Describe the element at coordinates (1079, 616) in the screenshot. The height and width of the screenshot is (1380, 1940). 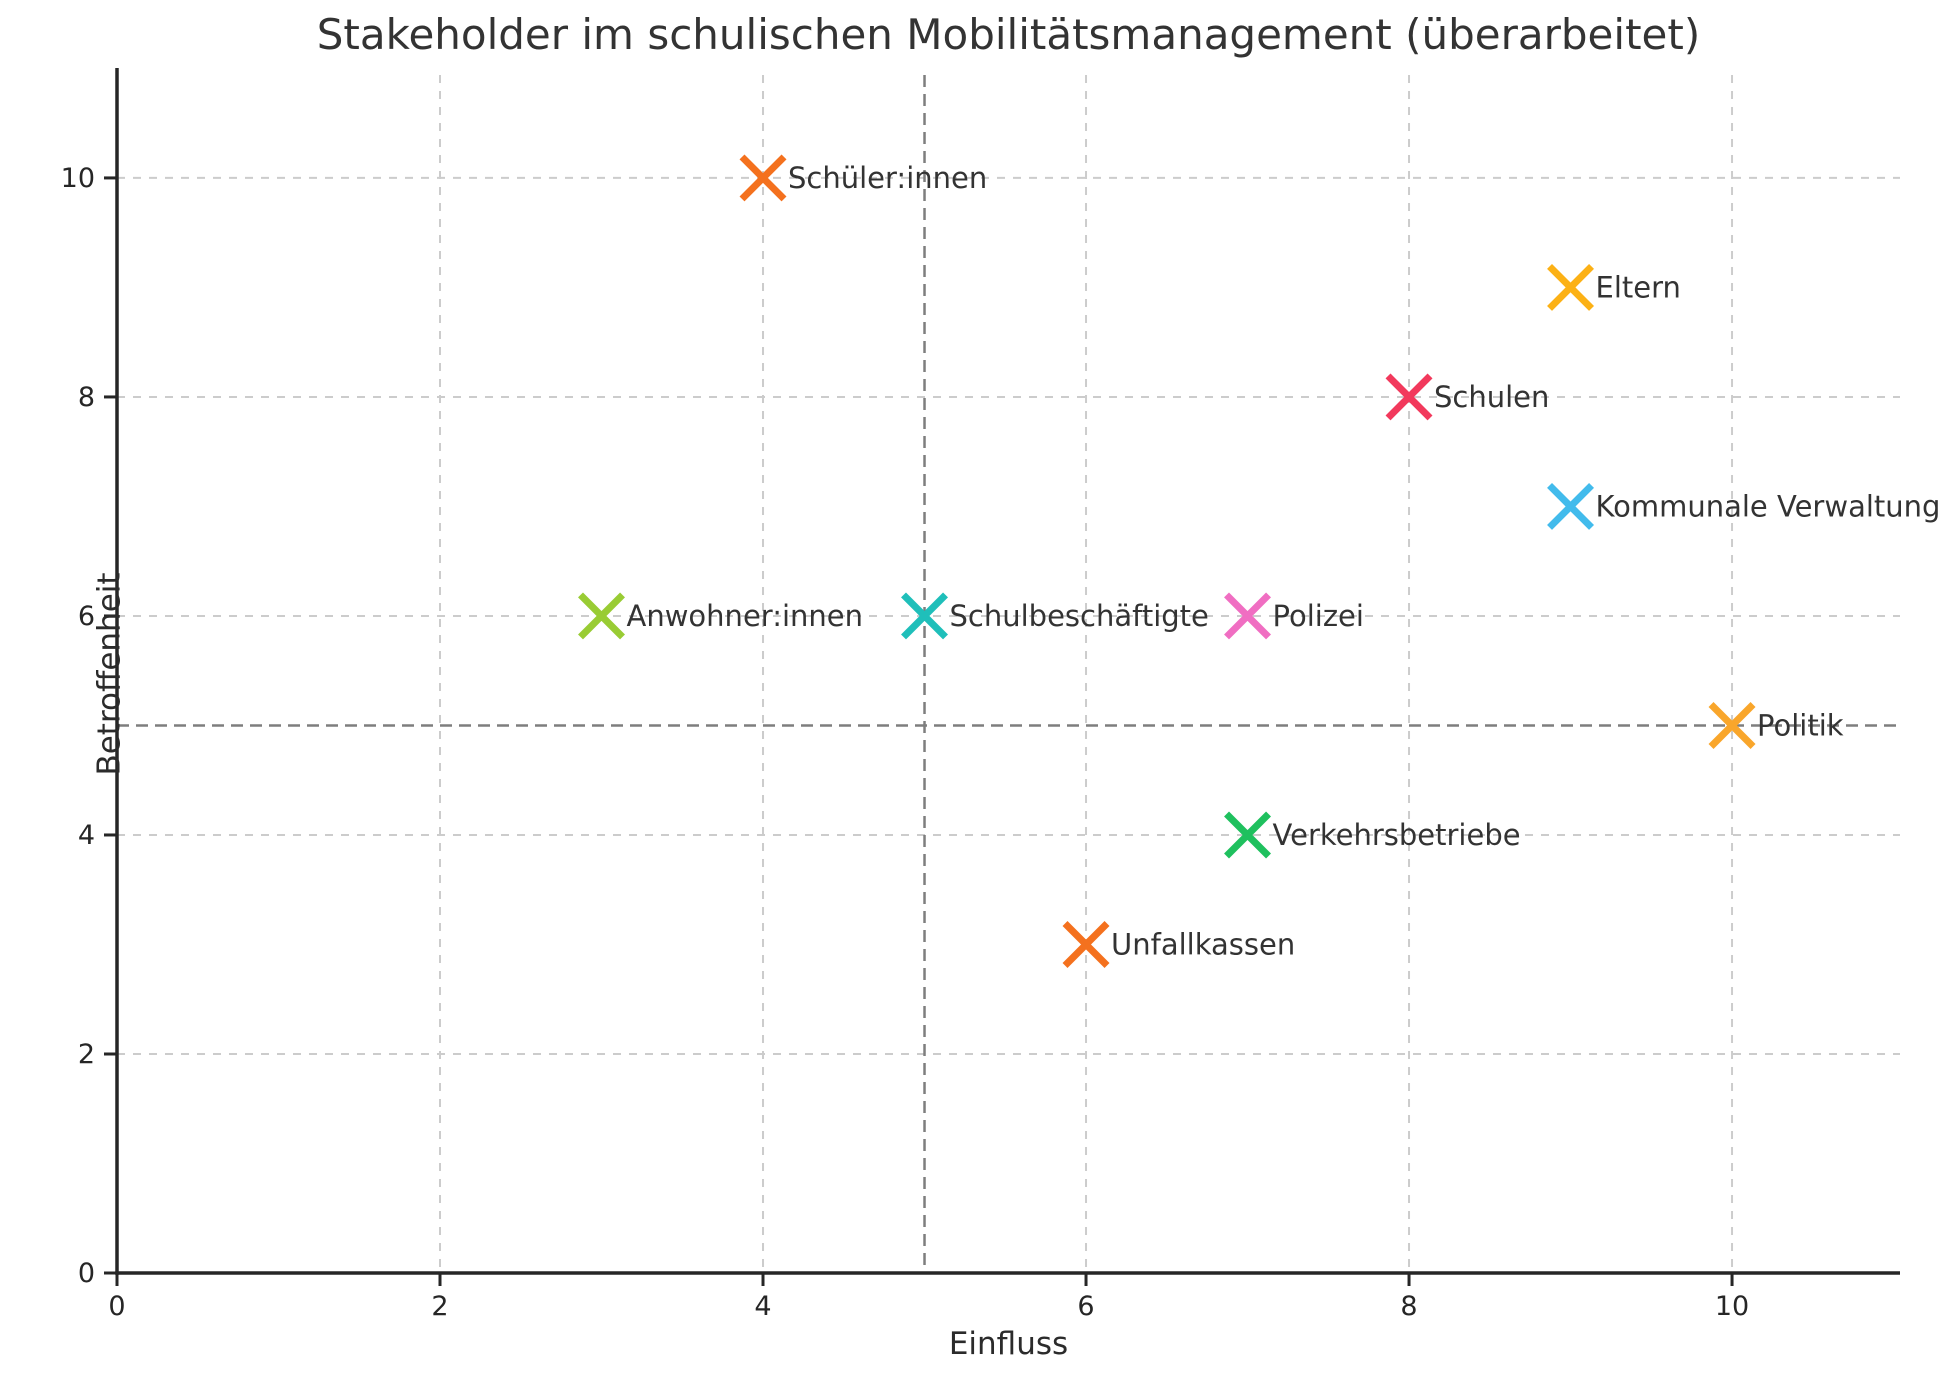
I see `point-label: Schulbeschäftigte` at that location.